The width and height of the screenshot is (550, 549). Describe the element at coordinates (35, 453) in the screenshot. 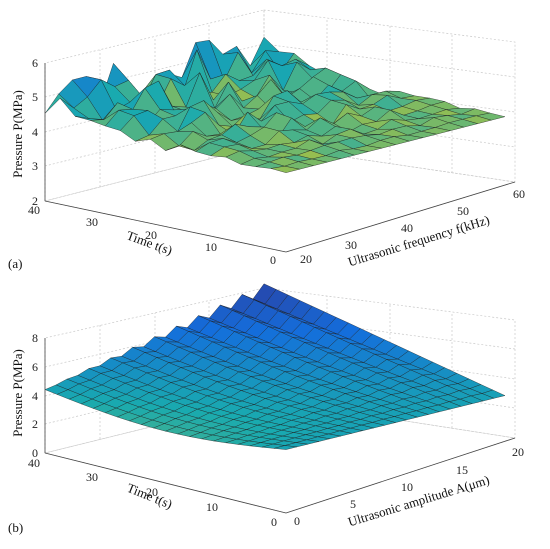

I see `panel-b-ztick: 0` at that location.